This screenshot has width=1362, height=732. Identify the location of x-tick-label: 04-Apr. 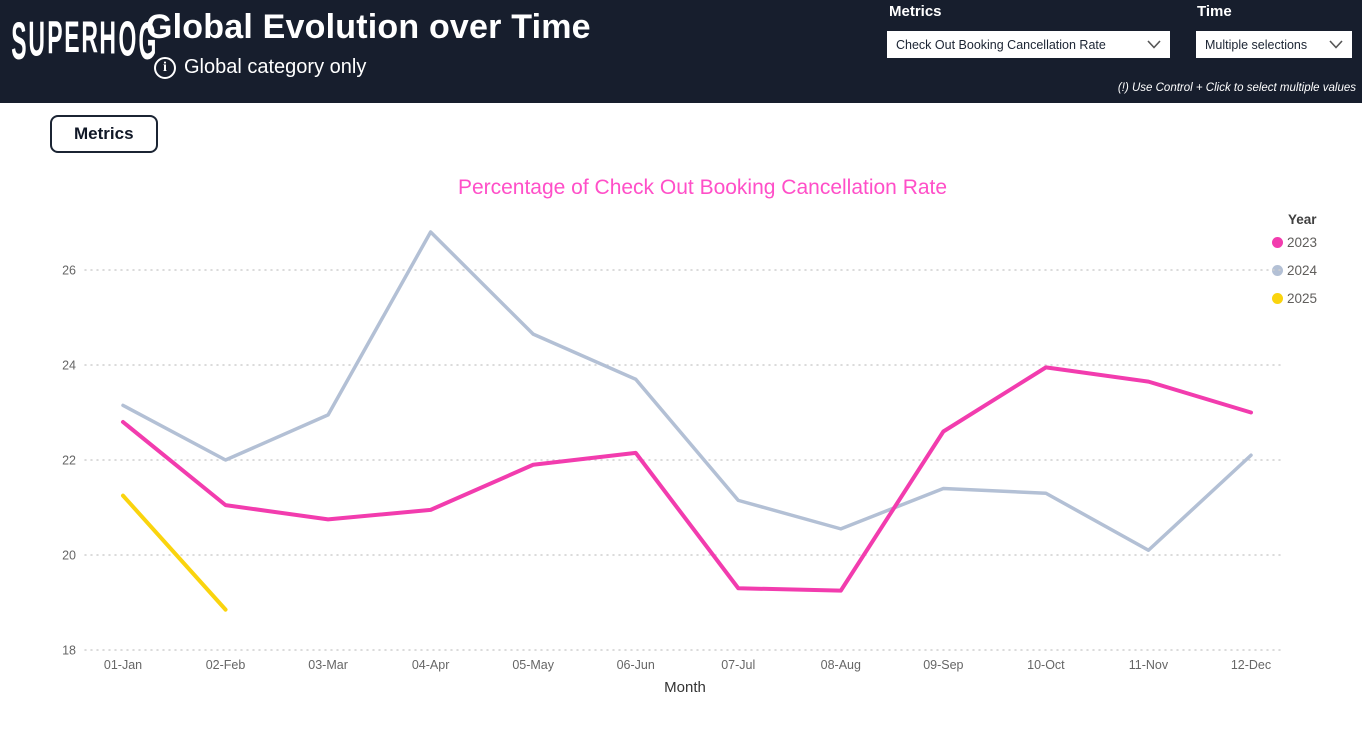
(431, 665).